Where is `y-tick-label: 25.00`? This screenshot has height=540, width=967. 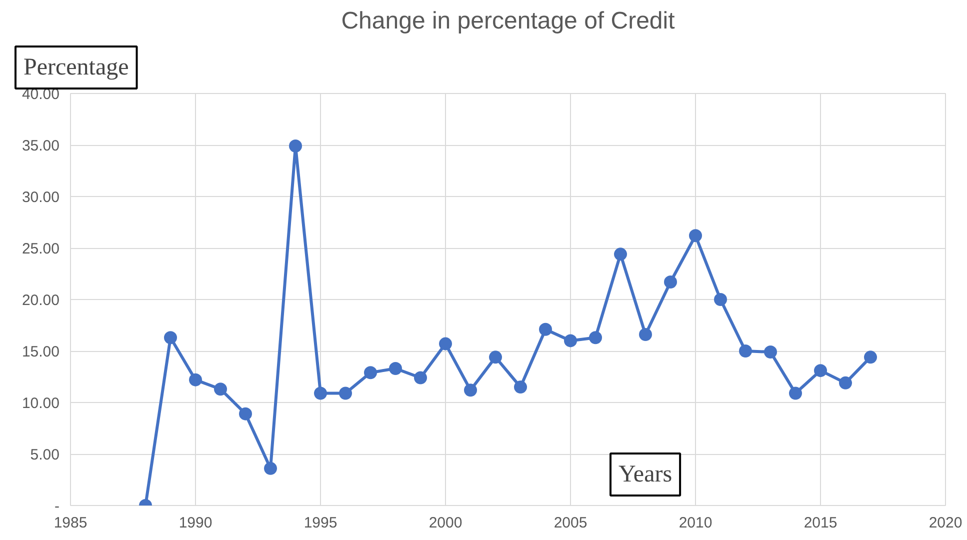
y-tick-label: 25.00 is located at coordinates (41, 249).